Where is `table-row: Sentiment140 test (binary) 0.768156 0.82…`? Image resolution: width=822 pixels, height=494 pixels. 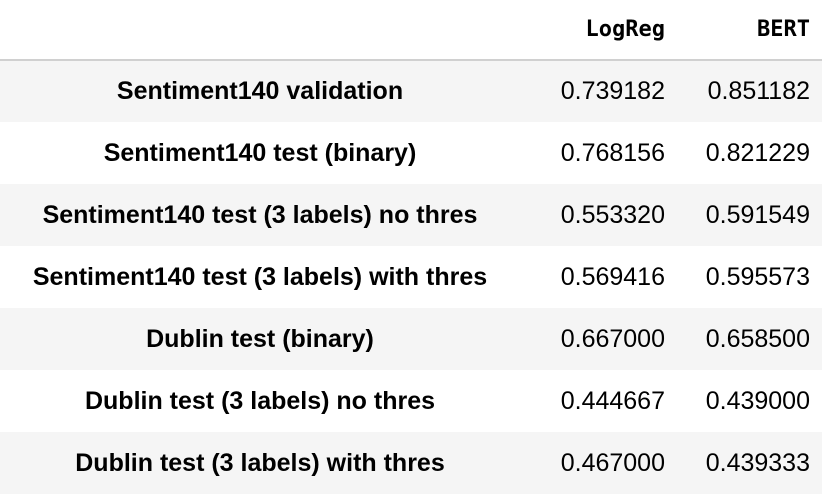 table-row: Sentiment140 test (binary) 0.768156 0.82… is located at coordinates (411, 153).